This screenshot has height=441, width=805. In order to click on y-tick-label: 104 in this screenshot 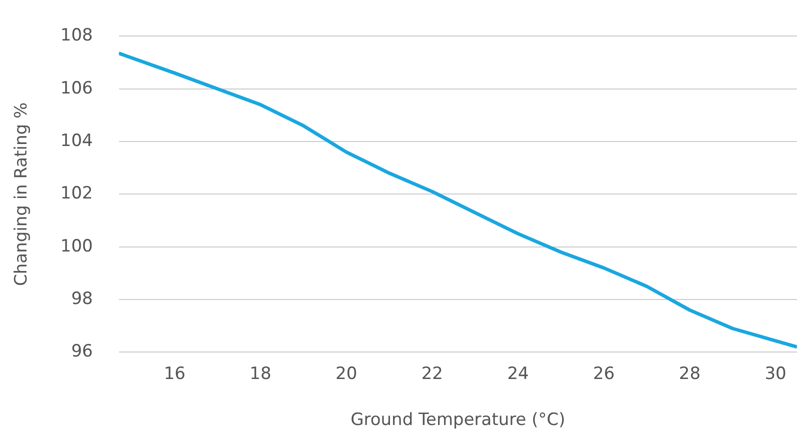, I will do `click(76, 140)`.